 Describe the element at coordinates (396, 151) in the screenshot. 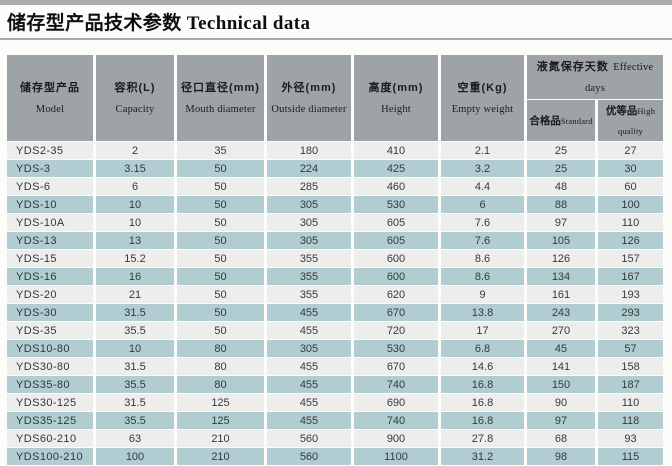

I see `value-cell: 410` at that location.